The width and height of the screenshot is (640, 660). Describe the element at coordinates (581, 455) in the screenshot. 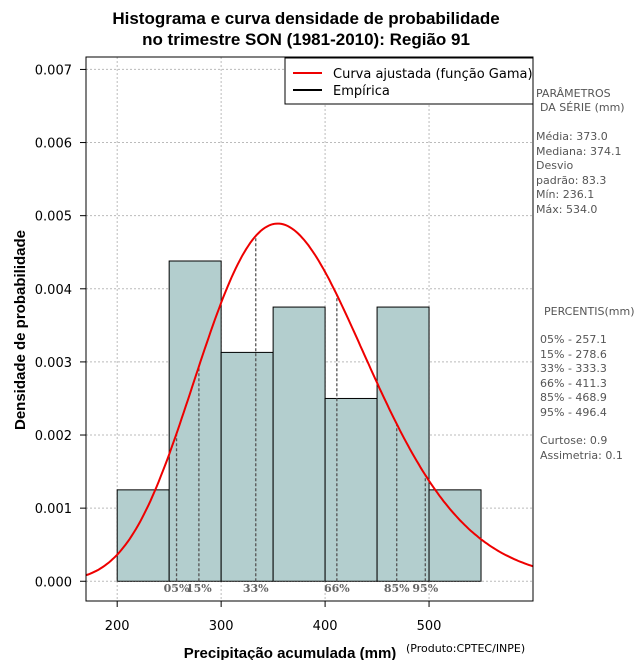

I see `stat-assimetria: Assimetria: 0.1` at that location.